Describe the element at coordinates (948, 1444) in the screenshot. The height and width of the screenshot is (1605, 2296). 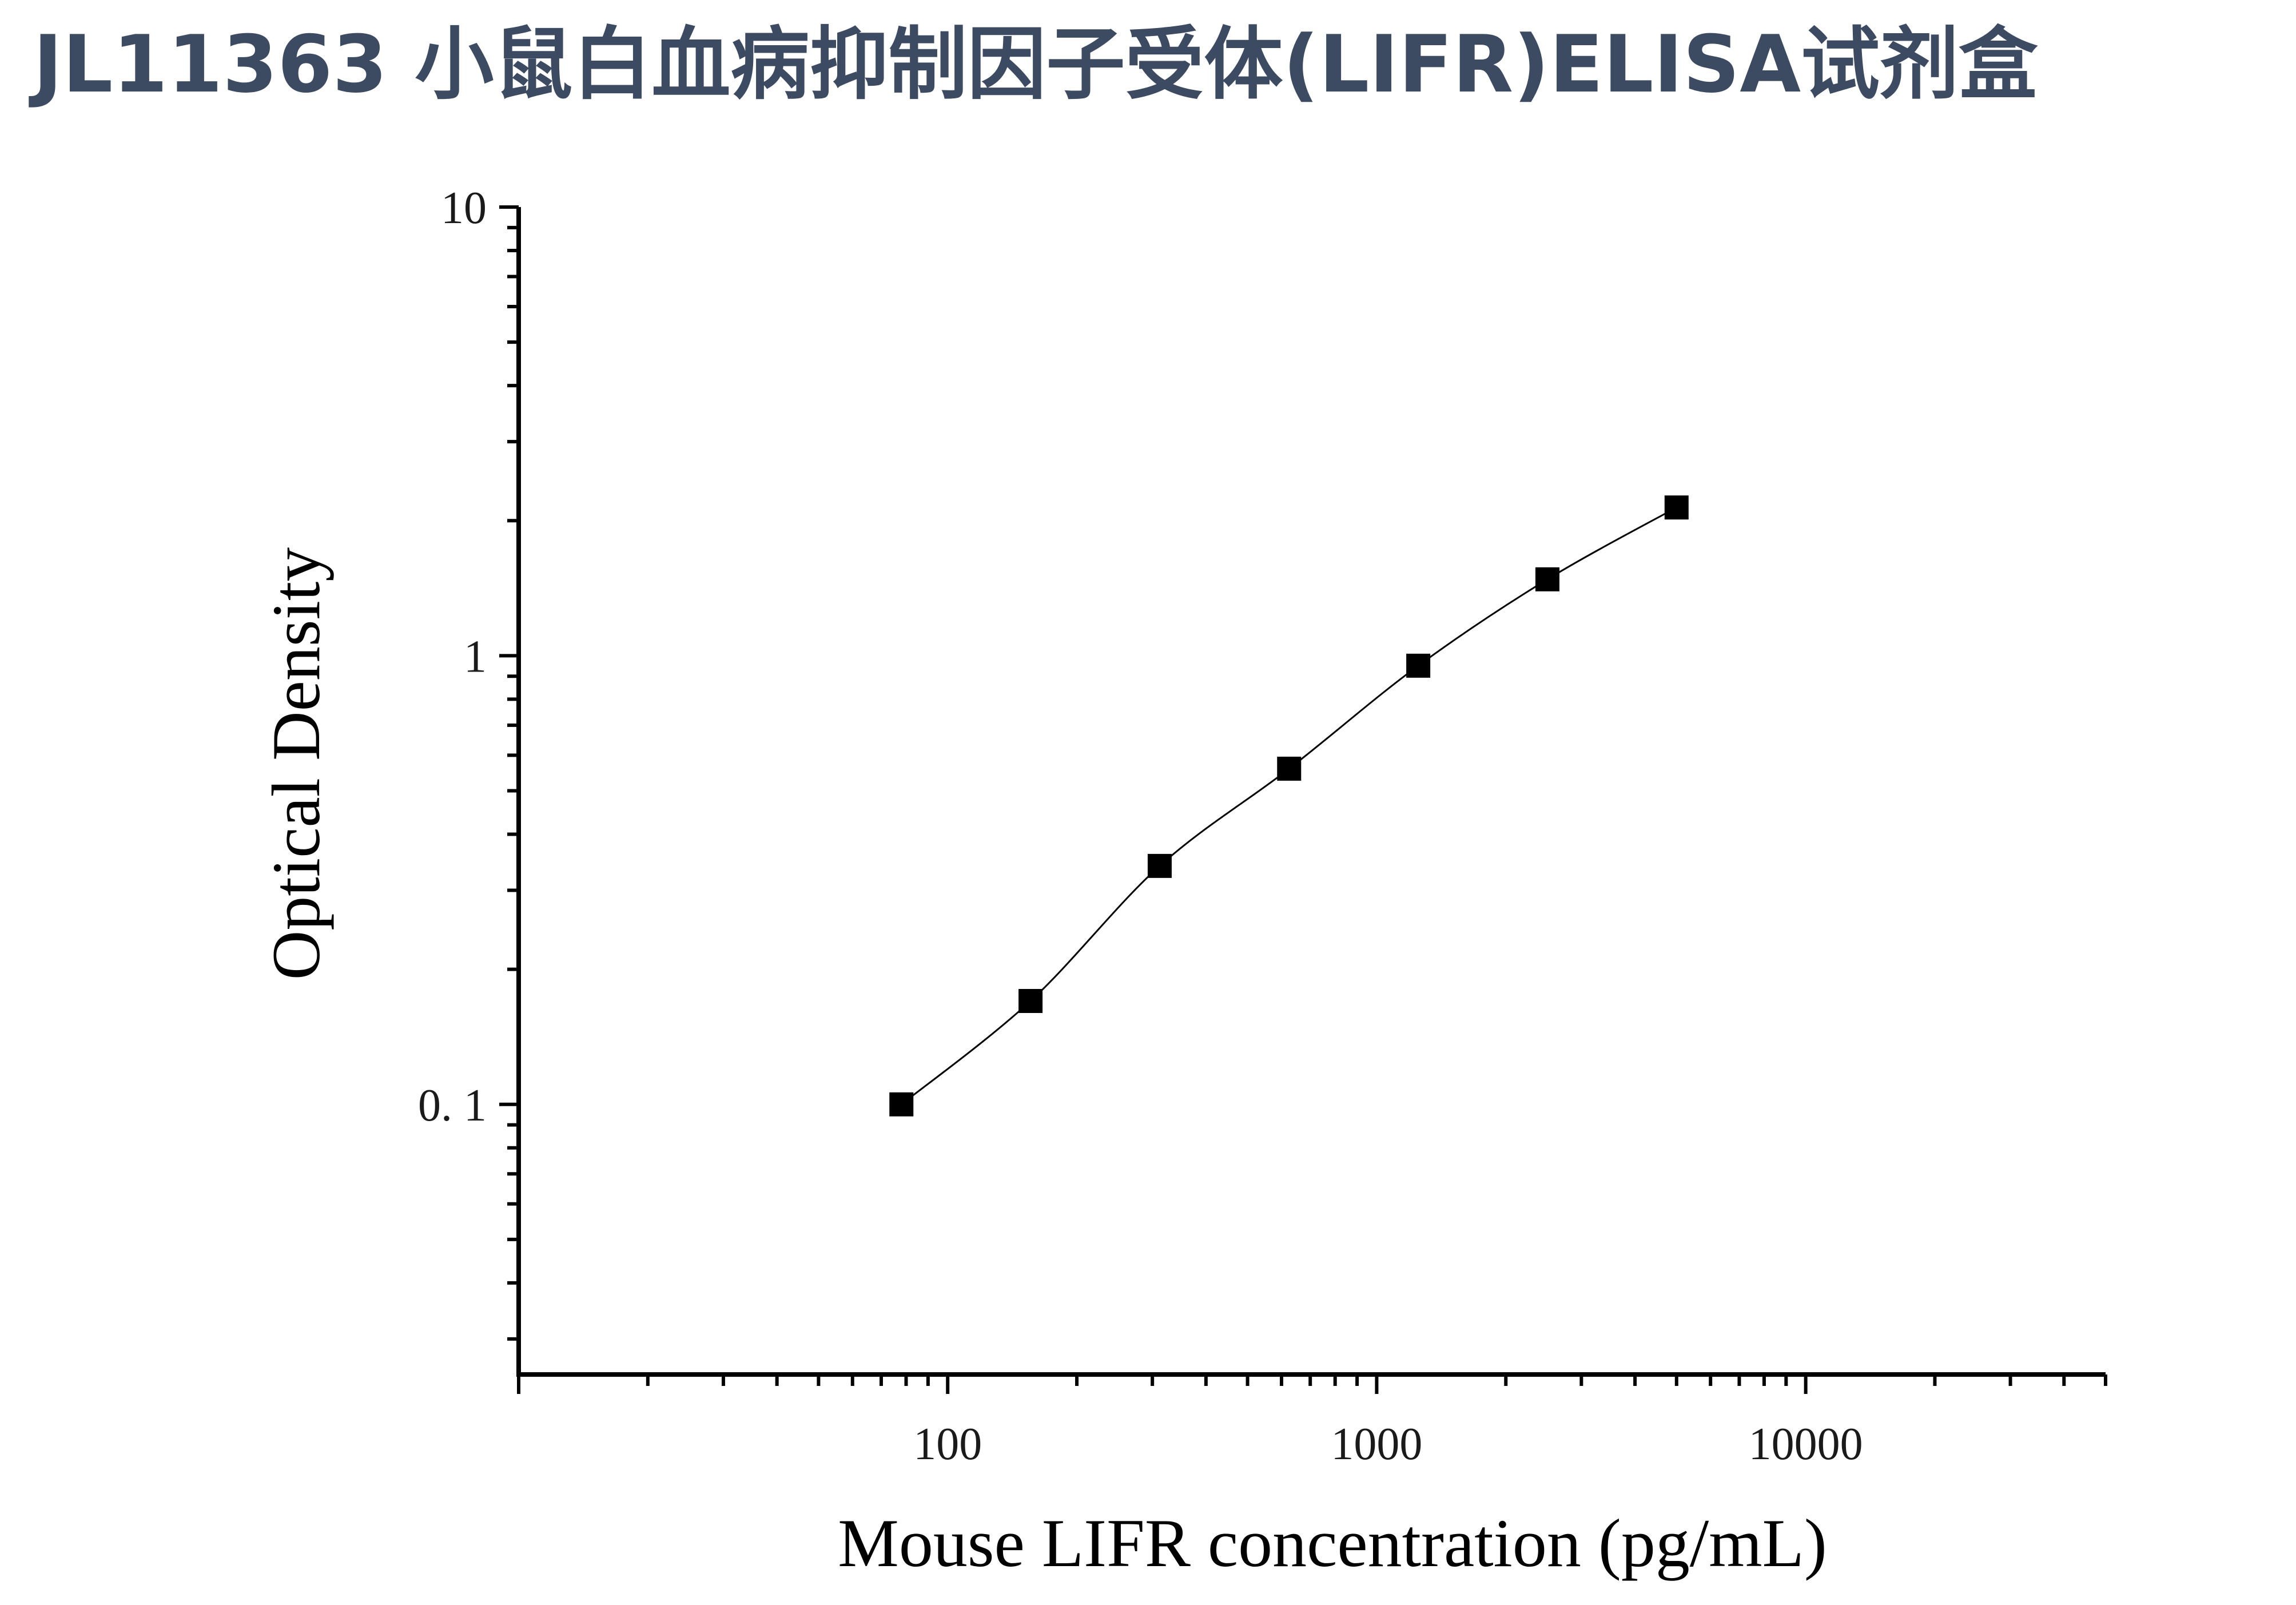
I see `x-tick-label: 100` at that location.